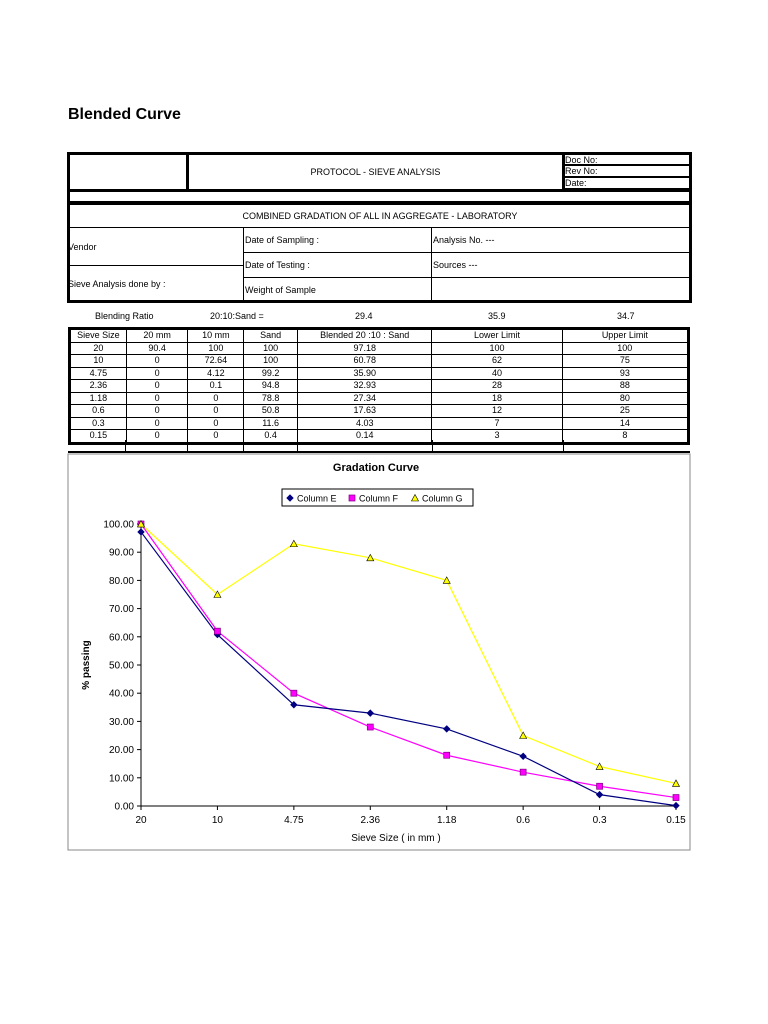 Image resolution: width=768 pixels, height=1024 pixels. Describe the element at coordinates (86, 664) in the screenshot. I see `y-axis-label: % passing` at that location.